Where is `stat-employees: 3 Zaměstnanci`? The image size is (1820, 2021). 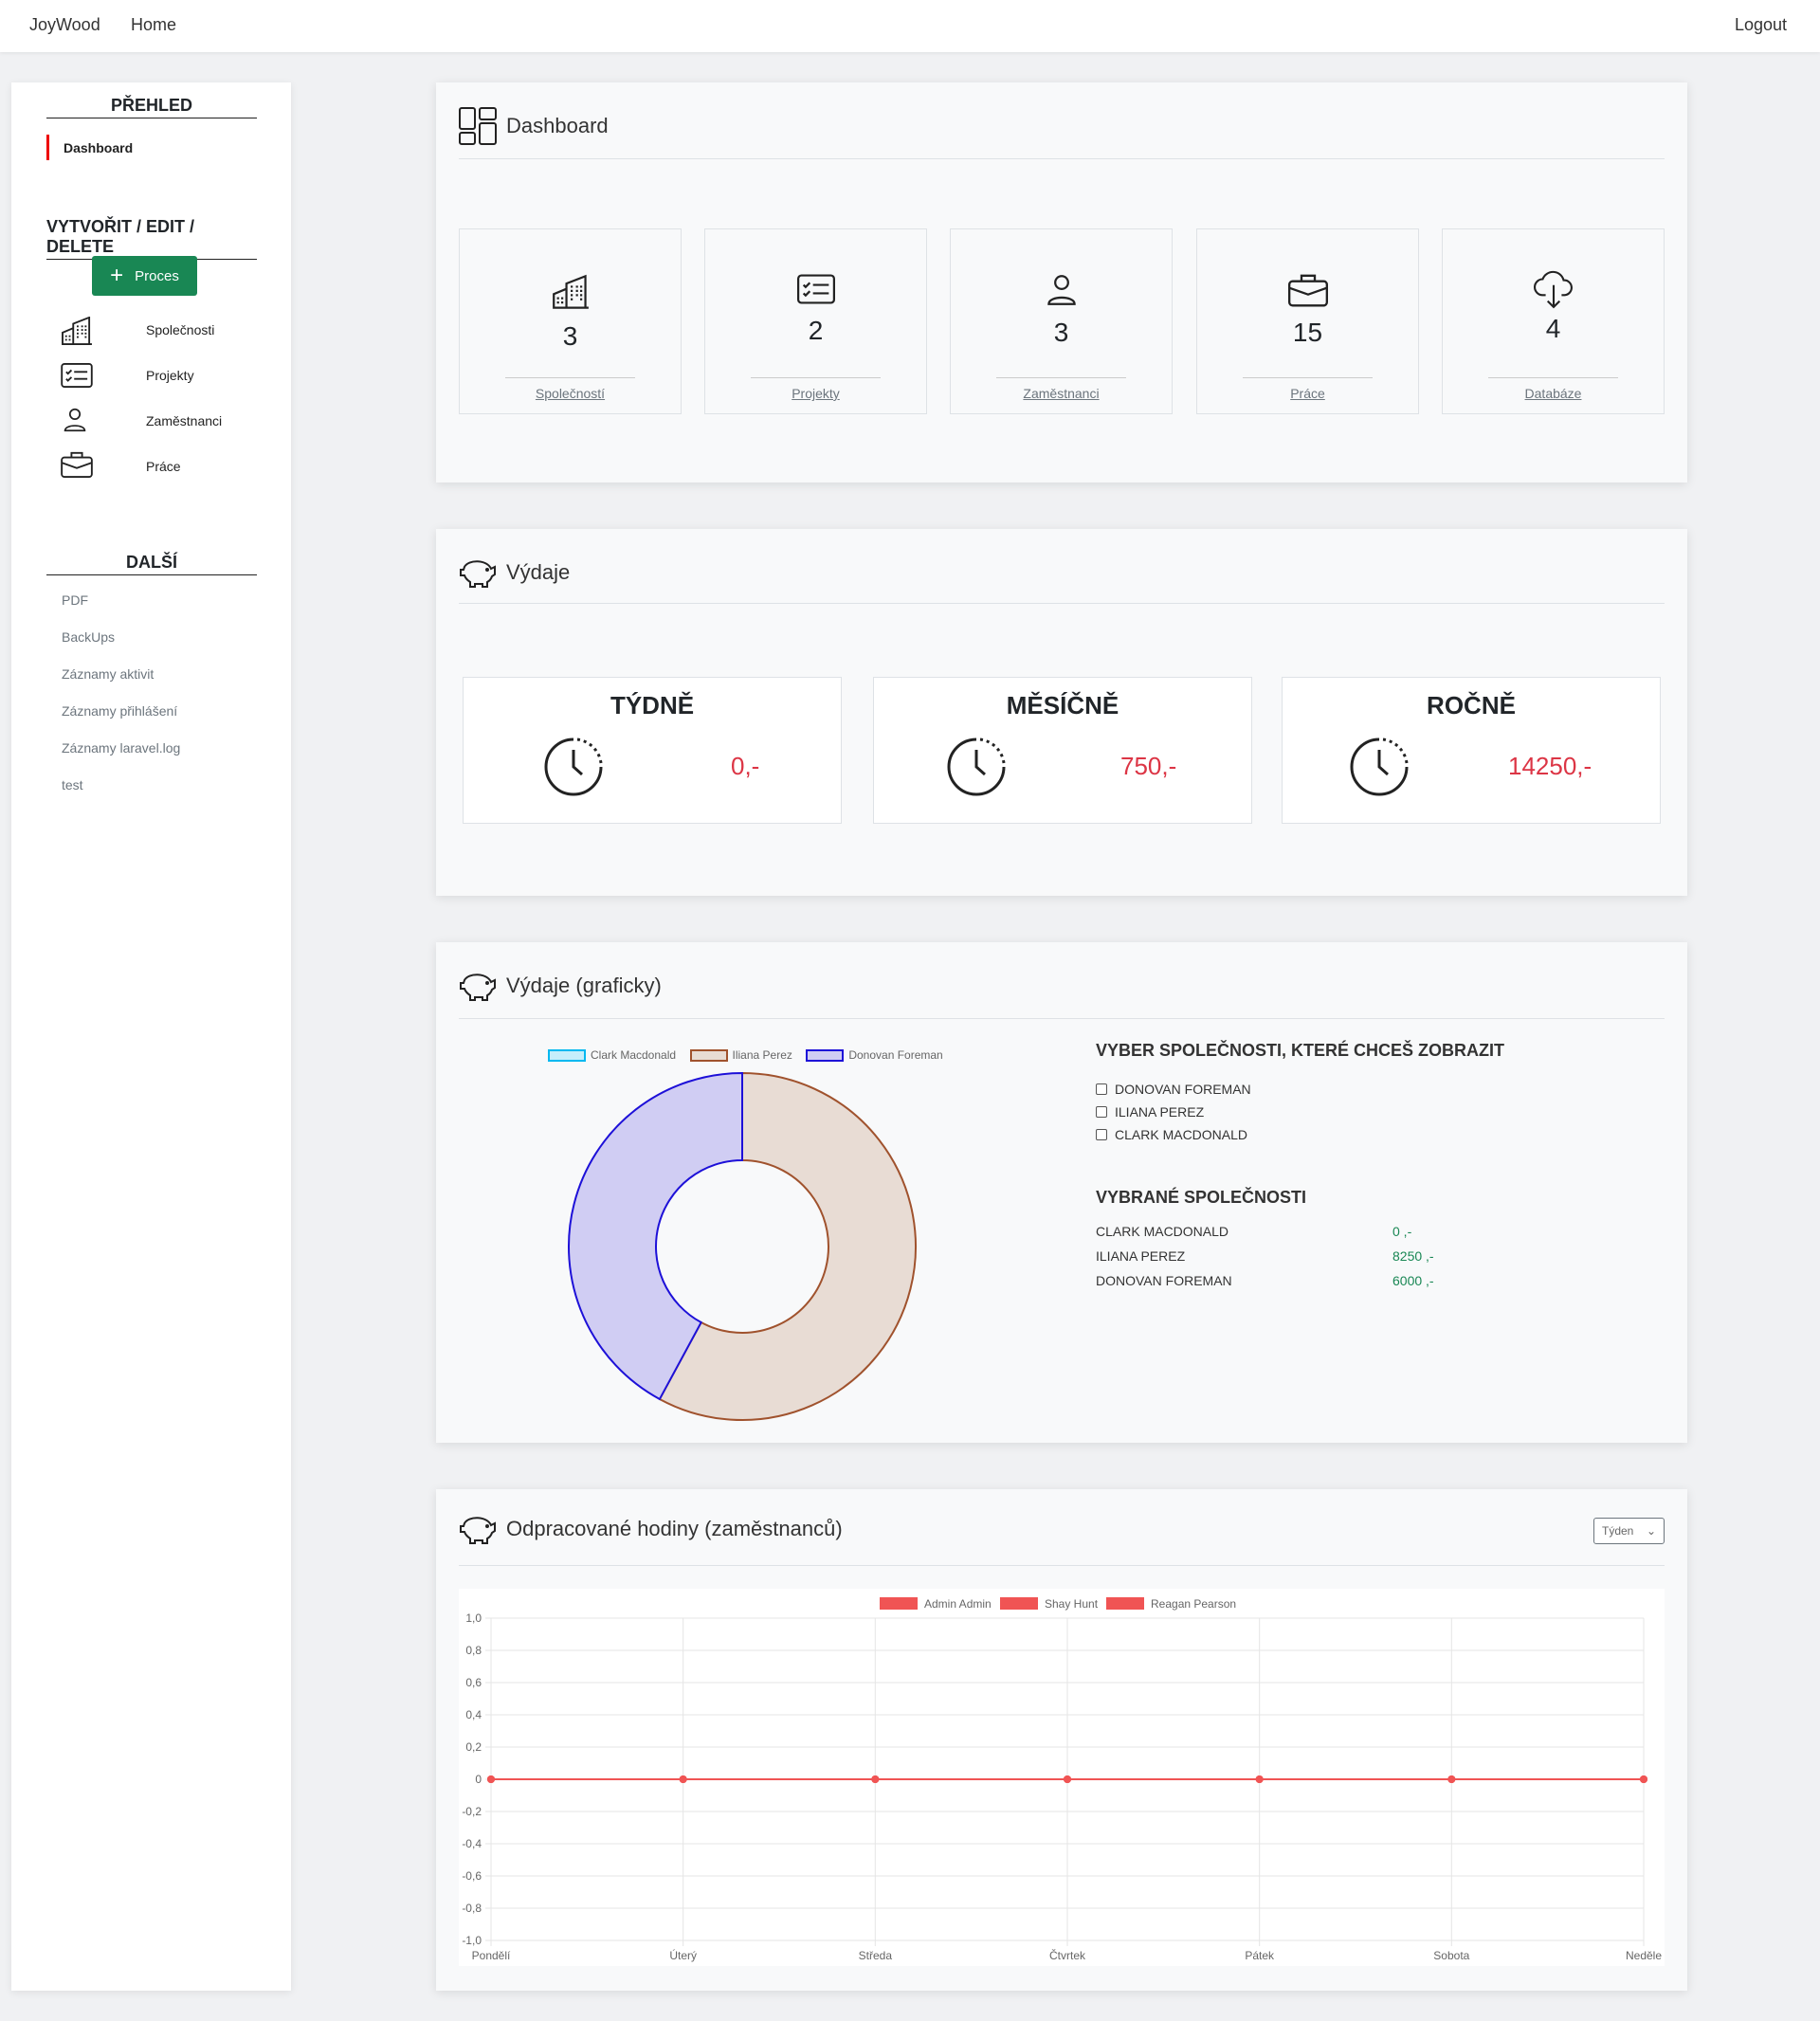
stat-employees: 3 Zaměstnanci is located at coordinates (1061, 321).